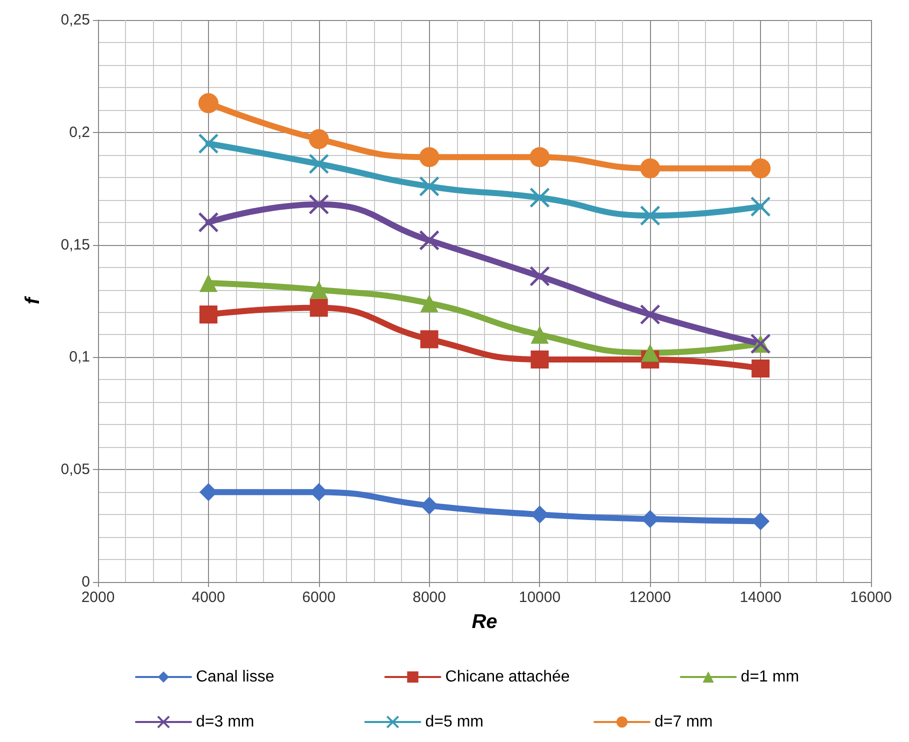 This screenshot has height=742, width=909. I want to click on x-tick-label: 10000, so click(539, 597).